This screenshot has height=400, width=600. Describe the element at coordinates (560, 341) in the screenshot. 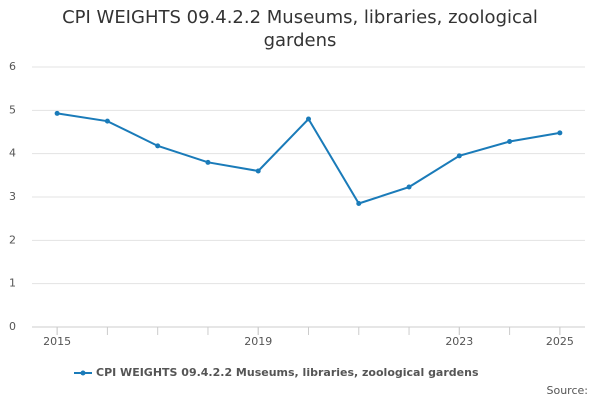

I see `x-tick-label: 2025` at that location.